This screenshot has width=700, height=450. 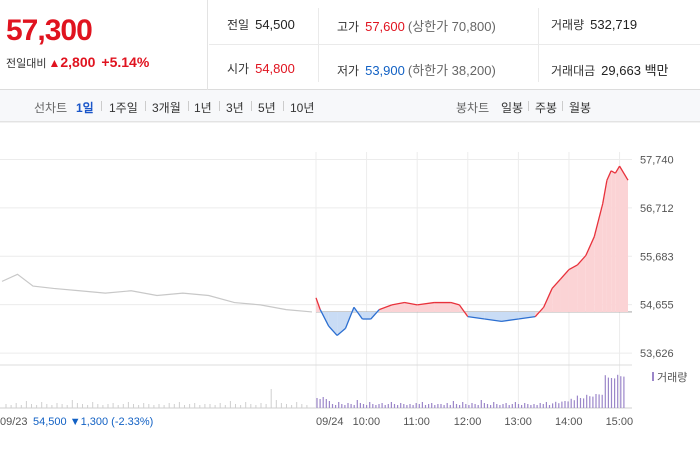 What do you see at coordinates (573, 71) in the screenshot?
I see `stat-amount-label: 거래대금` at bounding box center [573, 71].